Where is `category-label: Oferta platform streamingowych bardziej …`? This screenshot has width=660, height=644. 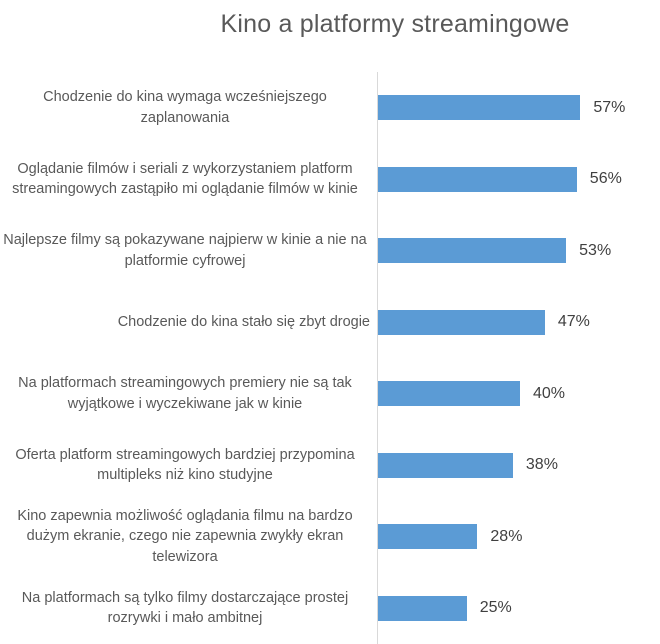 category-label: Oferta platform streamingowych bardziej … is located at coordinates (185, 465).